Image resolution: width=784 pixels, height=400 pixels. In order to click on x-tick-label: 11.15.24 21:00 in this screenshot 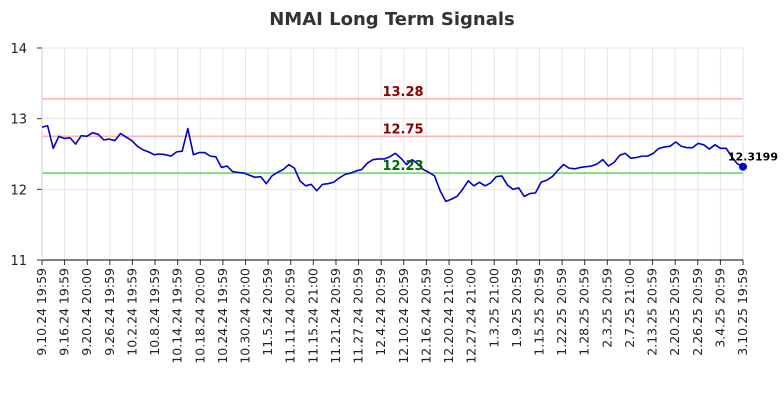, I will do `click(312, 316)`.